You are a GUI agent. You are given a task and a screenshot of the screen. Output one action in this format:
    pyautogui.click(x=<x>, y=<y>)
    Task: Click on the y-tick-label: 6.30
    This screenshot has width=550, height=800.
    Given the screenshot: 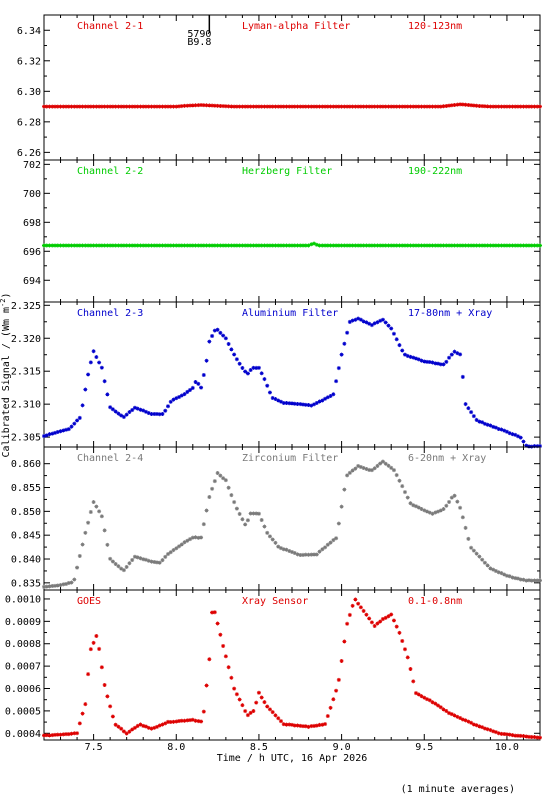 What is the action you would take?
    pyautogui.click(x=29, y=92)
    